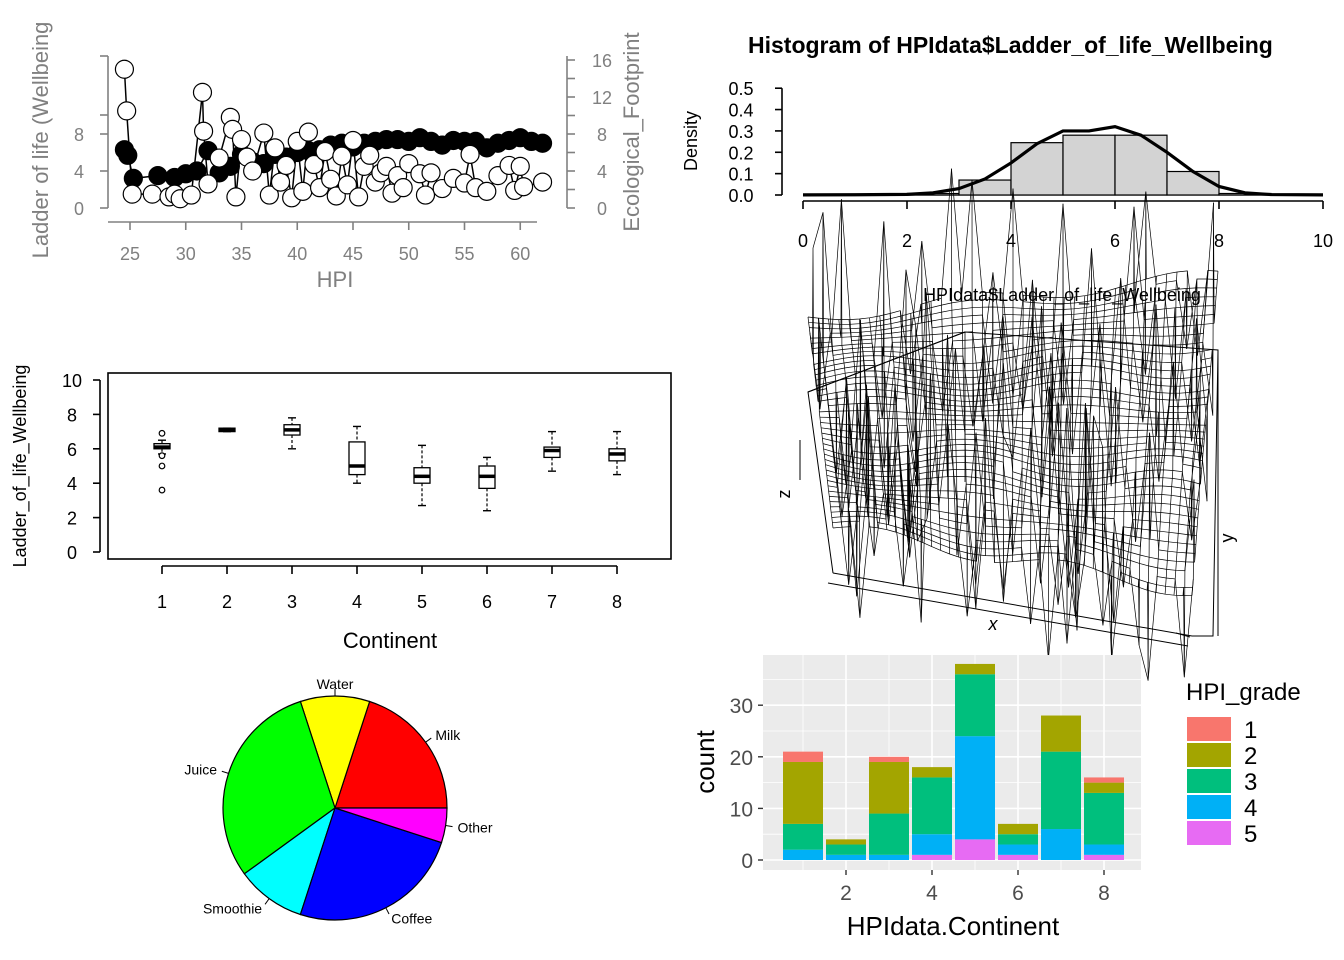  What do you see at coordinates (391, 754) in the screenshot?
I see `pie-slice-milk` at bounding box center [391, 754].